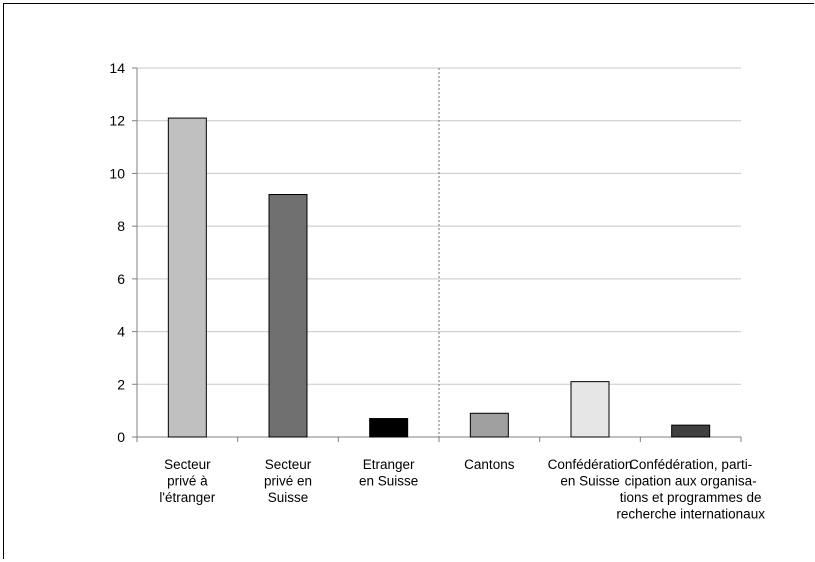  What do you see at coordinates (121, 332) in the screenshot?
I see `y-tick-label: 4` at bounding box center [121, 332].